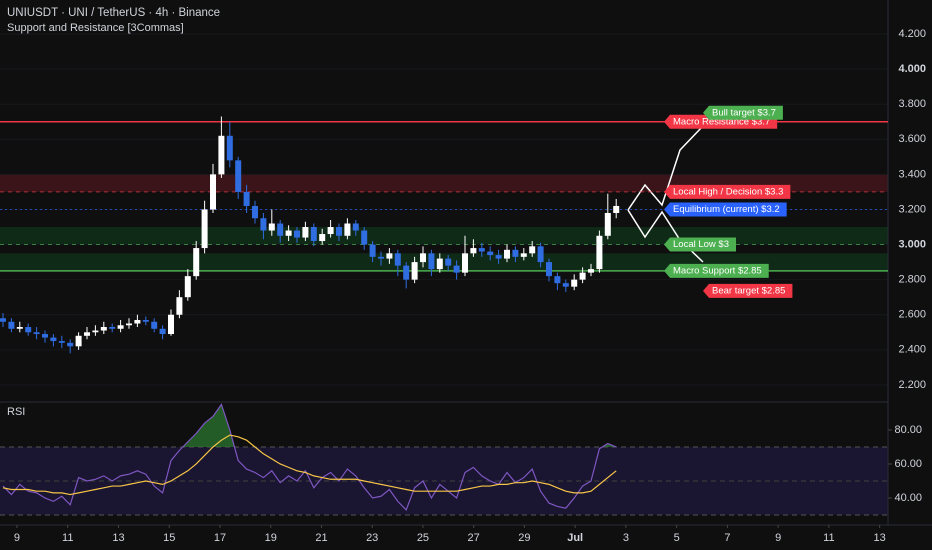  Describe the element at coordinates (423, 538) in the screenshot. I see `x-tick-label: 25` at that location.